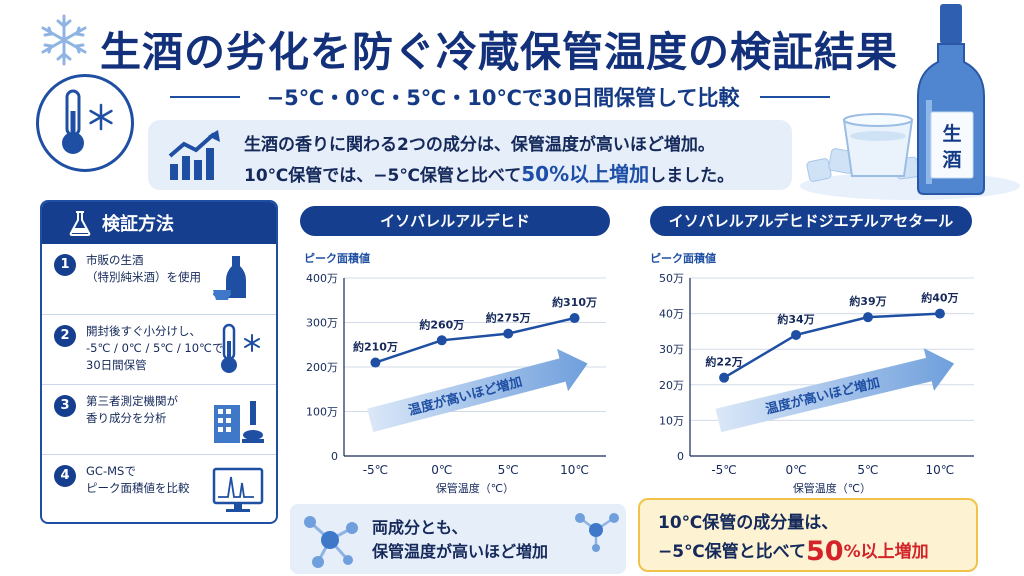  What do you see at coordinates (143, 269) in the screenshot?
I see `step-text: 市販の生酒 （特別純米酒）を使用` at bounding box center [143, 269].